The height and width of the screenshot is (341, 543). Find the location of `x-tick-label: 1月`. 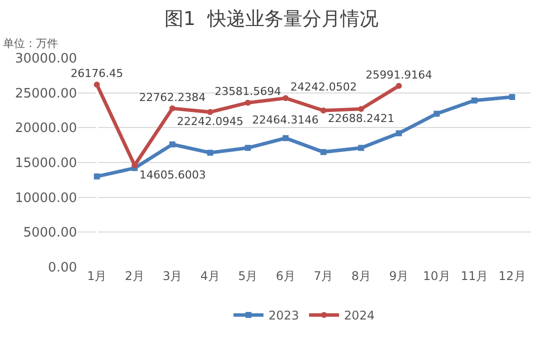

x-tick-label: 1月 is located at coordinates (97, 276).